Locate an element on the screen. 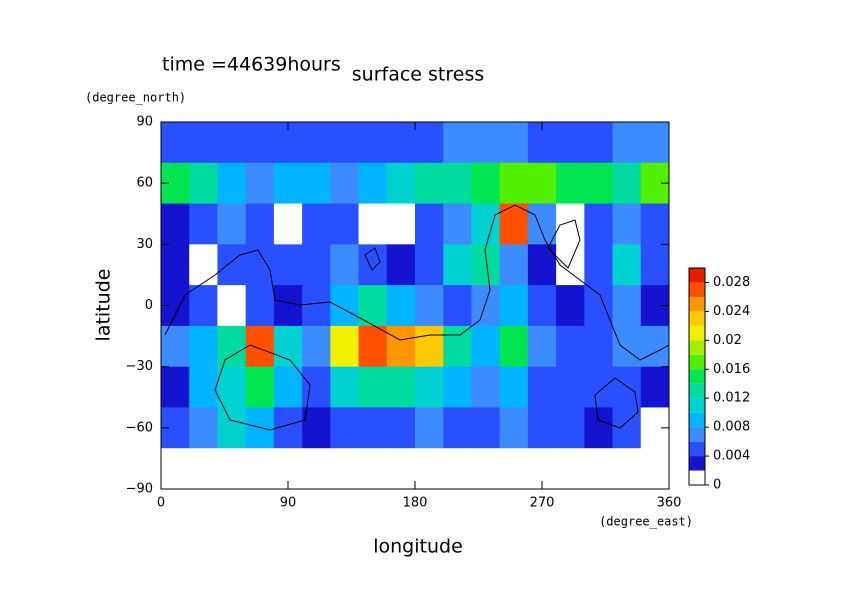 This screenshot has height=599, width=842. x-tick-label: 180 is located at coordinates (415, 503).